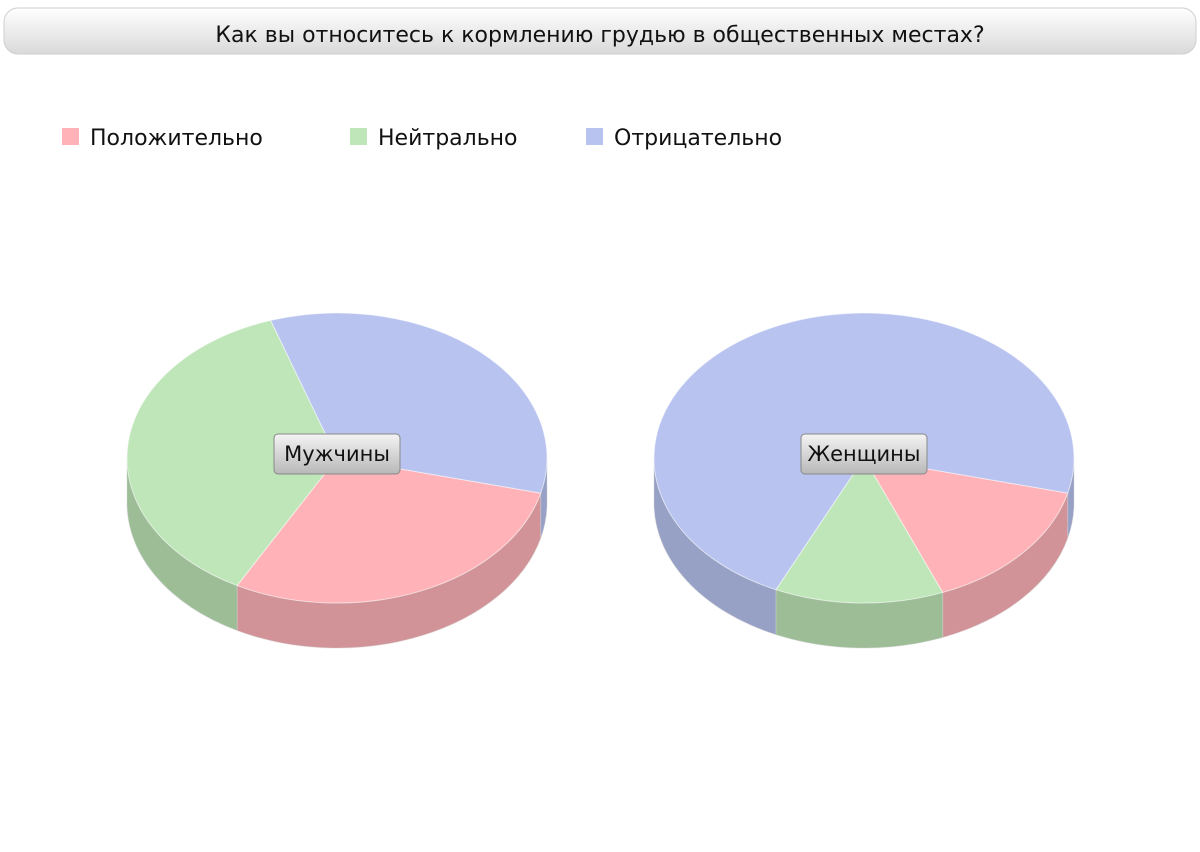  What do you see at coordinates (448, 138) in the screenshot?
I see `legend-label: Нейтрально` at bounding box center [448, 138].